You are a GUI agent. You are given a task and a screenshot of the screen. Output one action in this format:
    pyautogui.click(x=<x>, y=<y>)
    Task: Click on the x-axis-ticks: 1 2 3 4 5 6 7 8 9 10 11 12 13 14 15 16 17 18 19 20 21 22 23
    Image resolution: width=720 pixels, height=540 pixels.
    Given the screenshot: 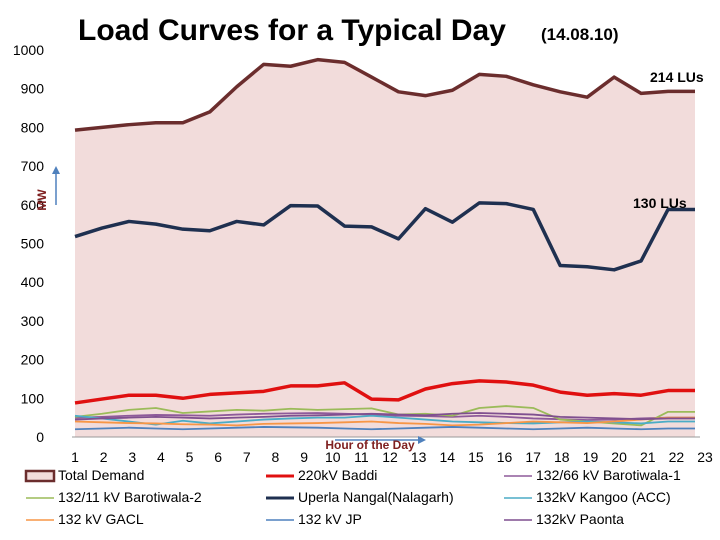 What is the action you would take?
    pyautogui.click(x=392, y=457)
    